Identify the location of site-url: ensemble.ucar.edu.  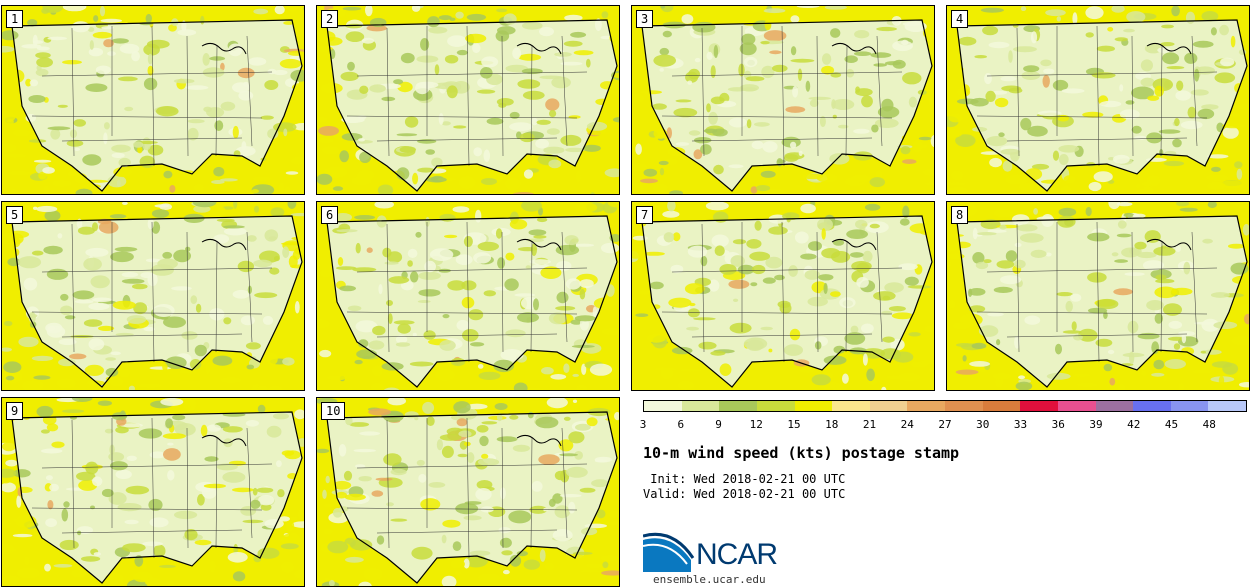
(709, 579).